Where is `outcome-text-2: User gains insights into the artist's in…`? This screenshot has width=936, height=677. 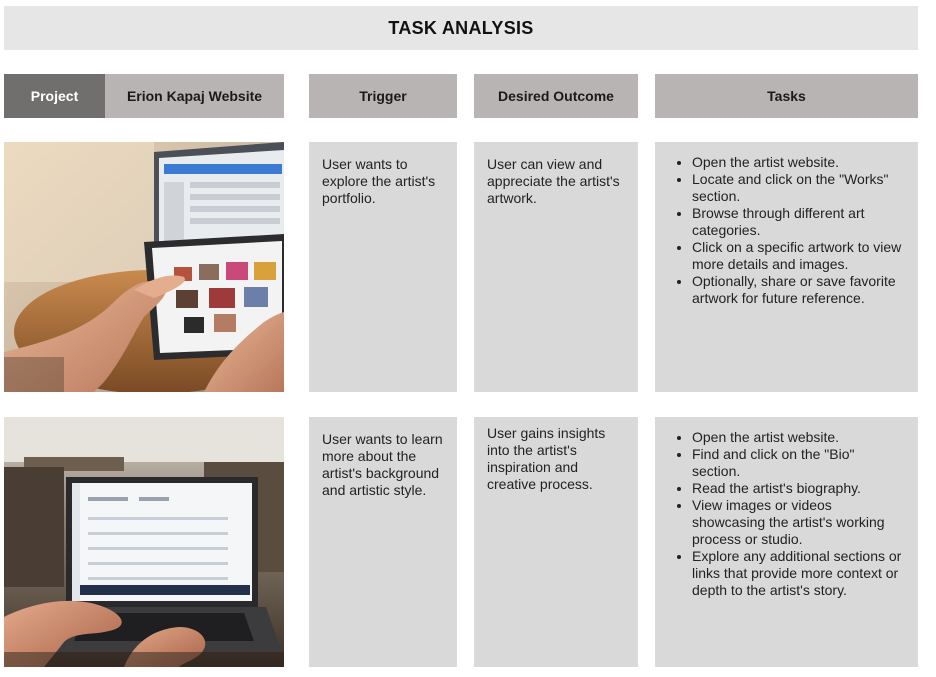
outcome-text-2: User gains insights into the artist's in… is located at coordinates (546, 458).